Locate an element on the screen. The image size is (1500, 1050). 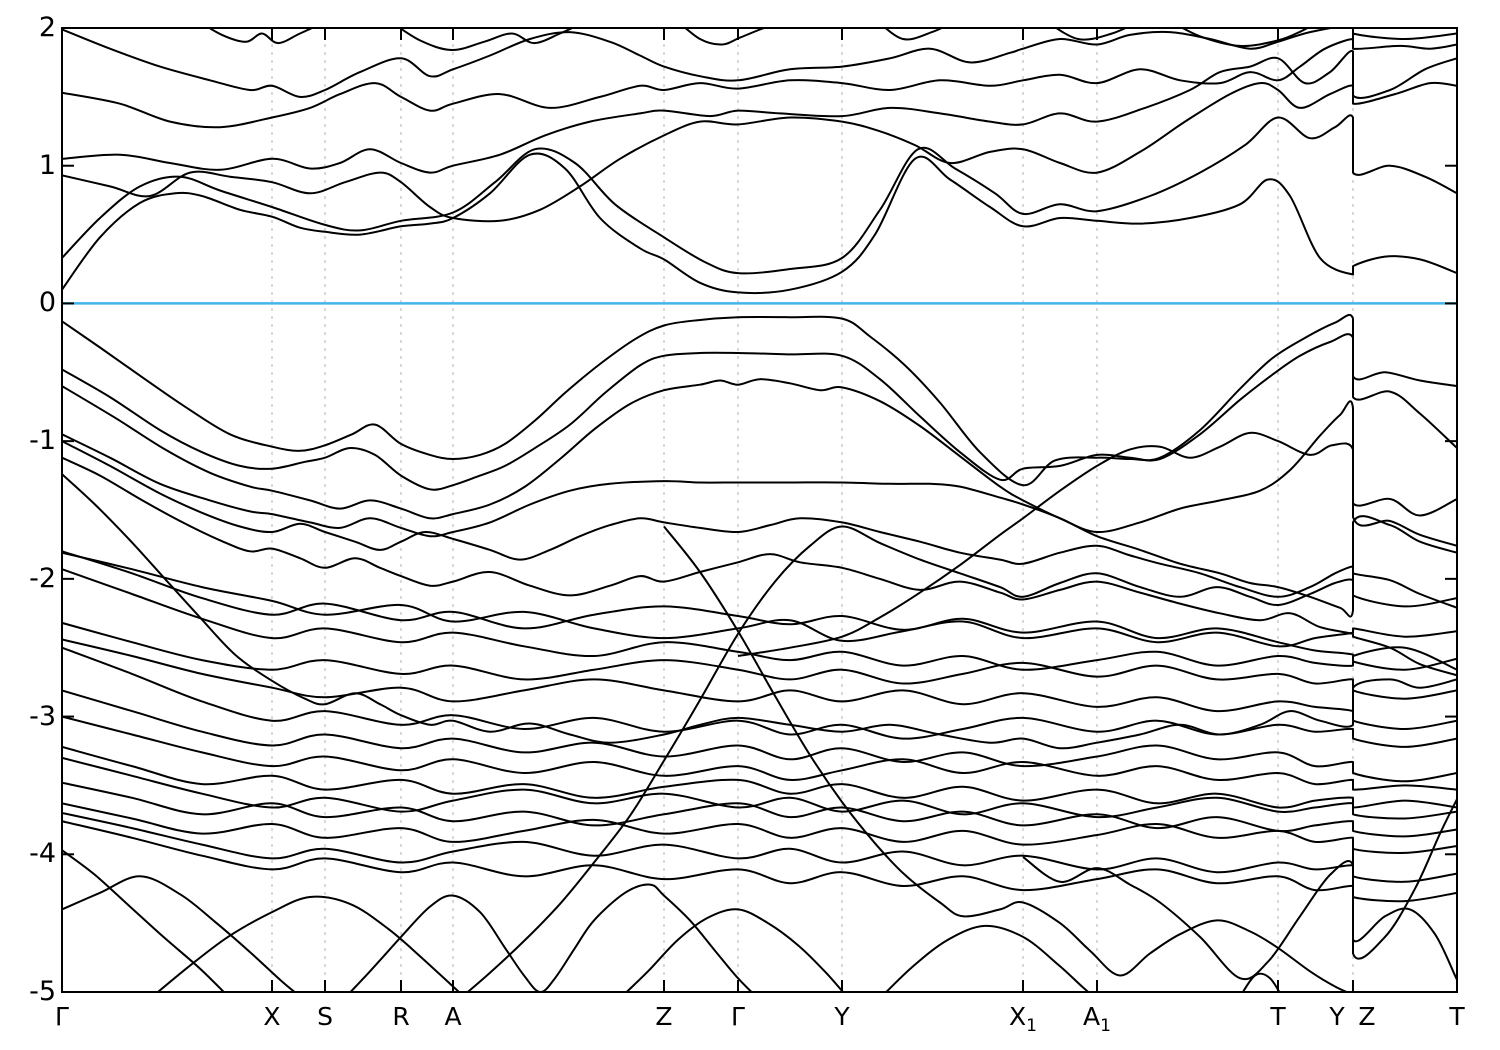
y-axis-tick-label: 0 is located at coordinates (47, 303).